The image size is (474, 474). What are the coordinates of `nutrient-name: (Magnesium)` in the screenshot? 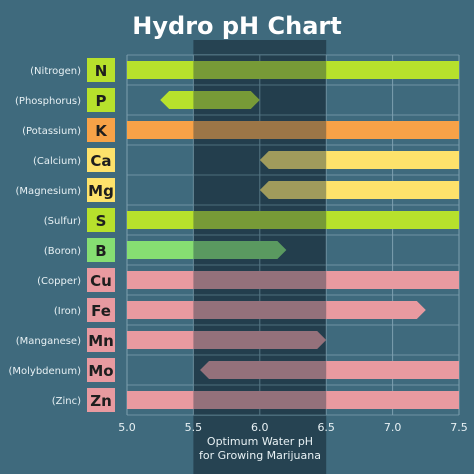 It's located at (49, 191).